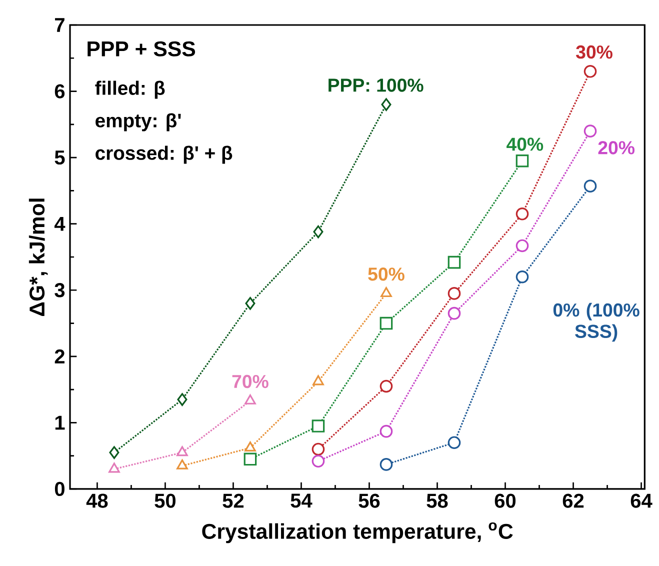 The image size is (659, 566). What do you see at coordinates (164, 155) in the screenshot?
I see `annotation: crossed: β' + β` at bounding box center [164, 155].